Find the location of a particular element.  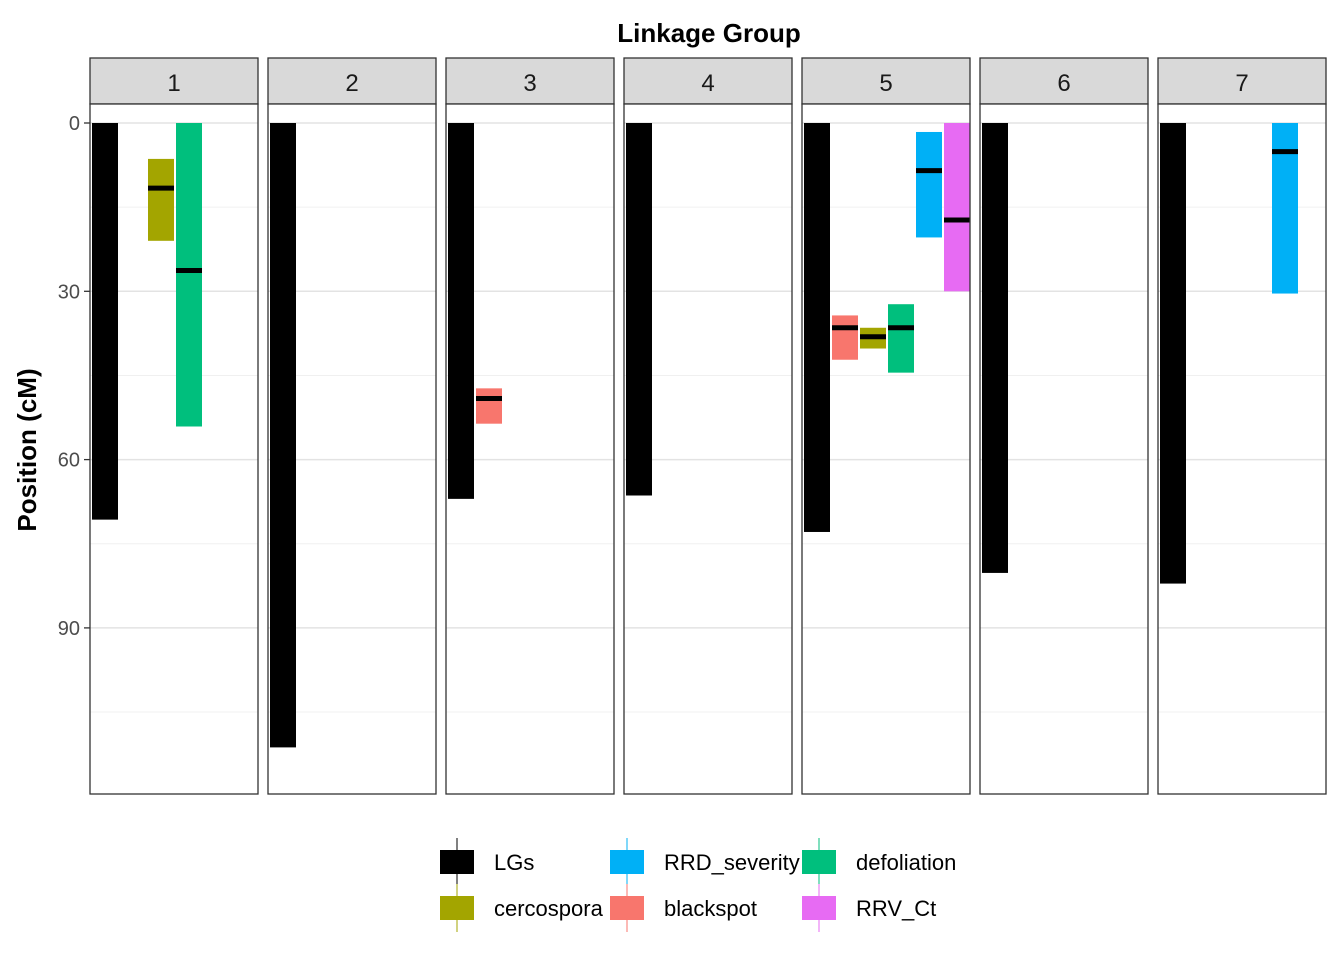

y-tick-label: 90 is located at coordinates (69, 629).